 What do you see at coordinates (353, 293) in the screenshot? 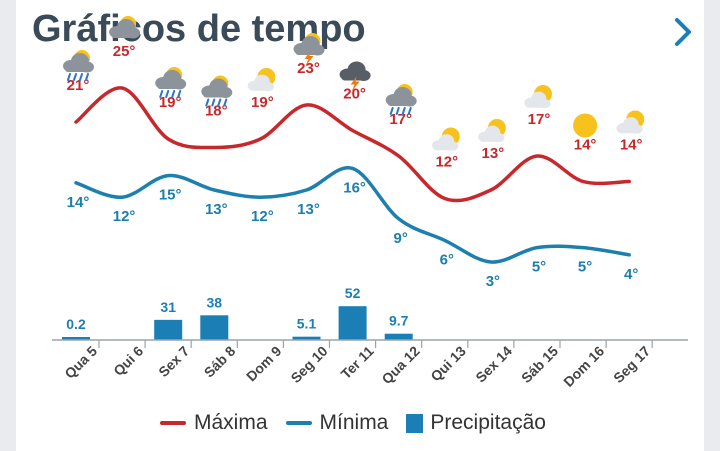
I see `precip-label: 52` at bounding box center [353, 293].